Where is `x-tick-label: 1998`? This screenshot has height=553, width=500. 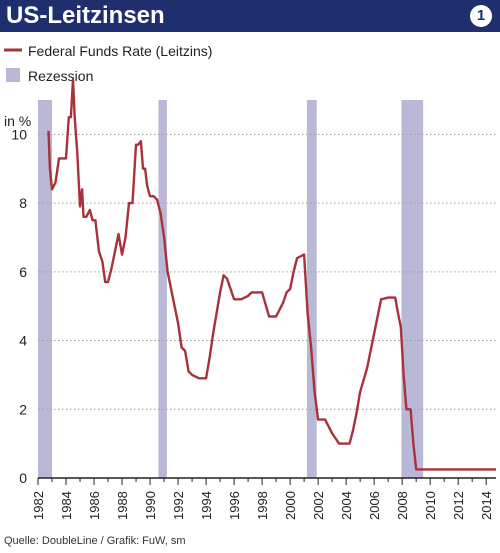 x-tick-label: 1998 is located at coordinates (262, 505).